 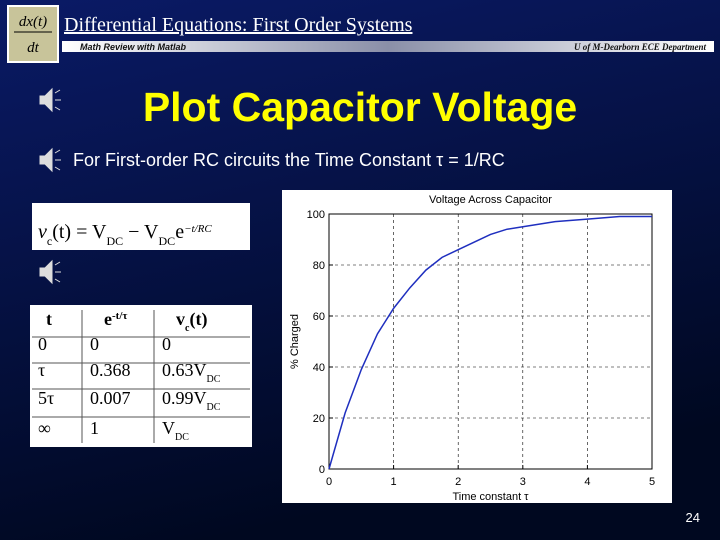 What do you see at coordinates (198, 319) in the screenshot?
I see `cell-rest: (t)` at bounding box center [198, 319].